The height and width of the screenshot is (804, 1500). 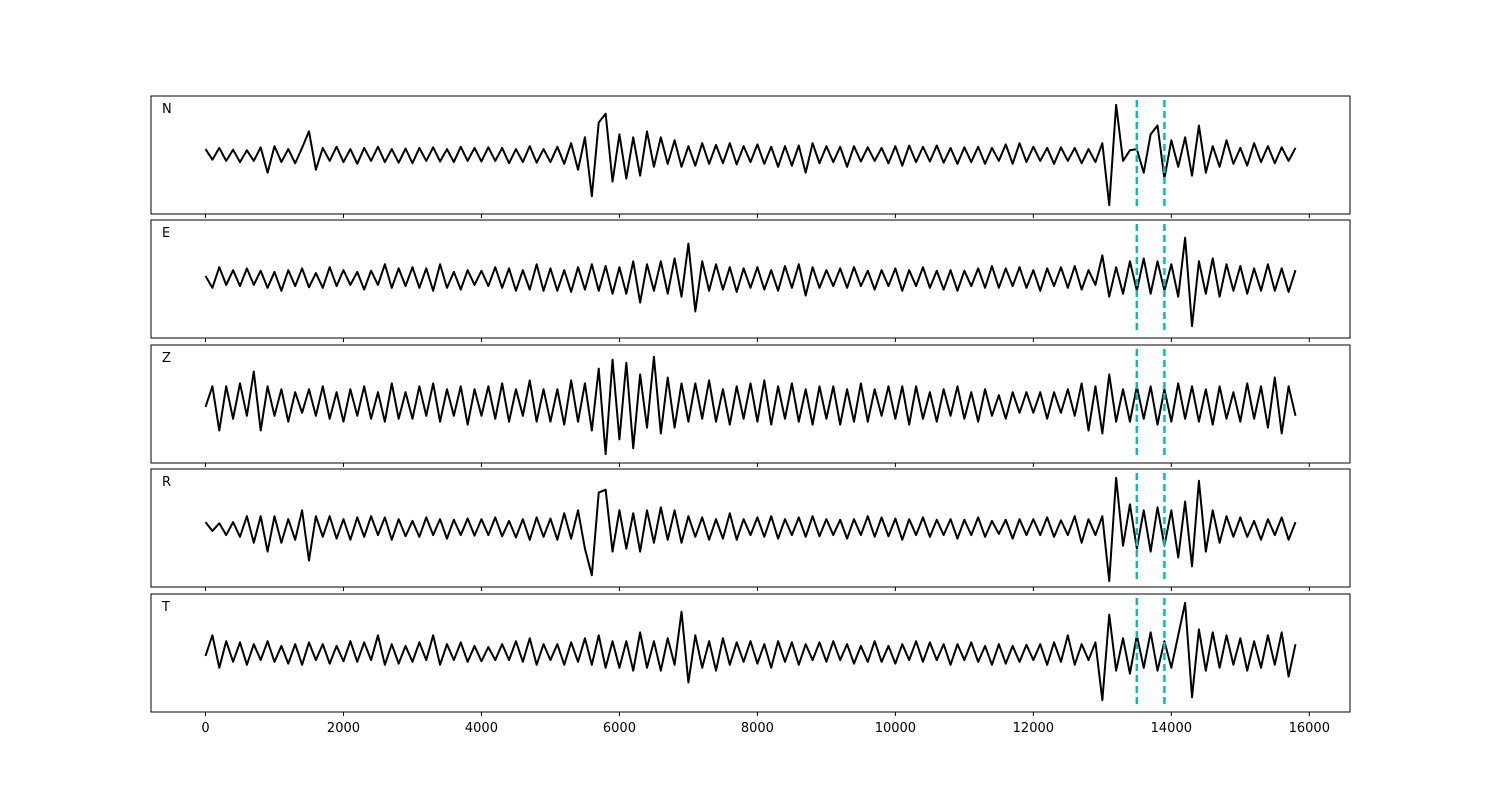 What do you see at coordinates (1171, 728) in the screenshot?
I see `x-tick-label: 14000` at bounding box center [1171, 728].